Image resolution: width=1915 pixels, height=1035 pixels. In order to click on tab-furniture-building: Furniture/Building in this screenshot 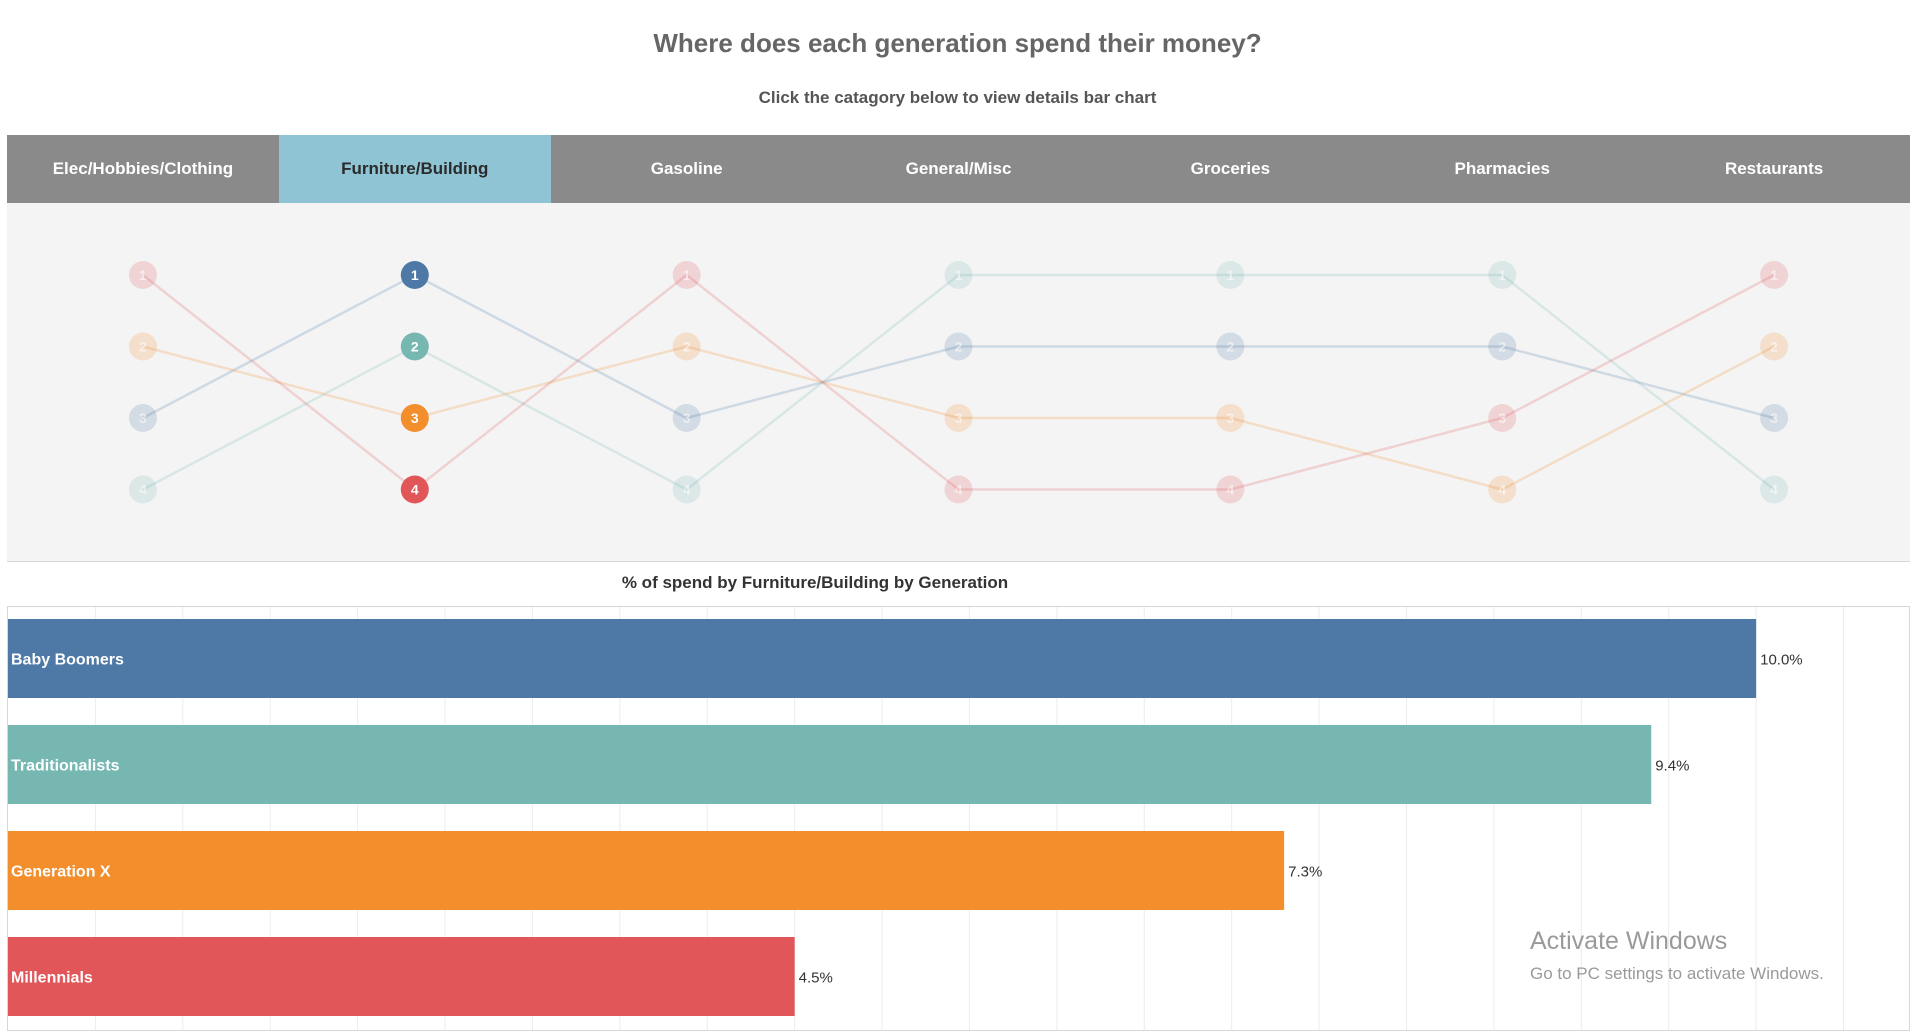, I will do `click(414, 169)`.